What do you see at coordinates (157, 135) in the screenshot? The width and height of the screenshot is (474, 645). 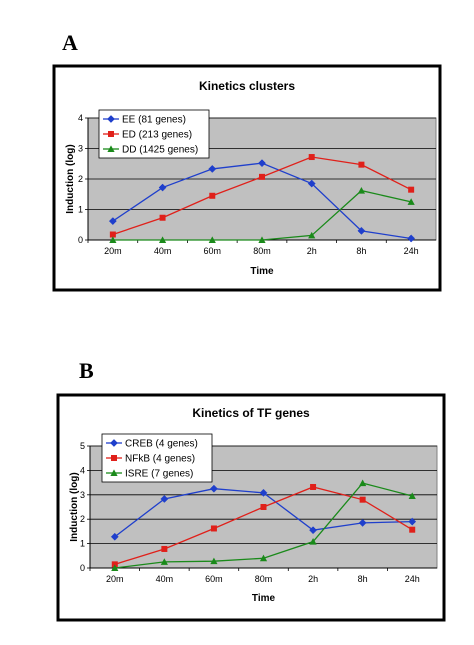 I see `legend-entry: ED (213 genes)` at bounding box center [157, 135].